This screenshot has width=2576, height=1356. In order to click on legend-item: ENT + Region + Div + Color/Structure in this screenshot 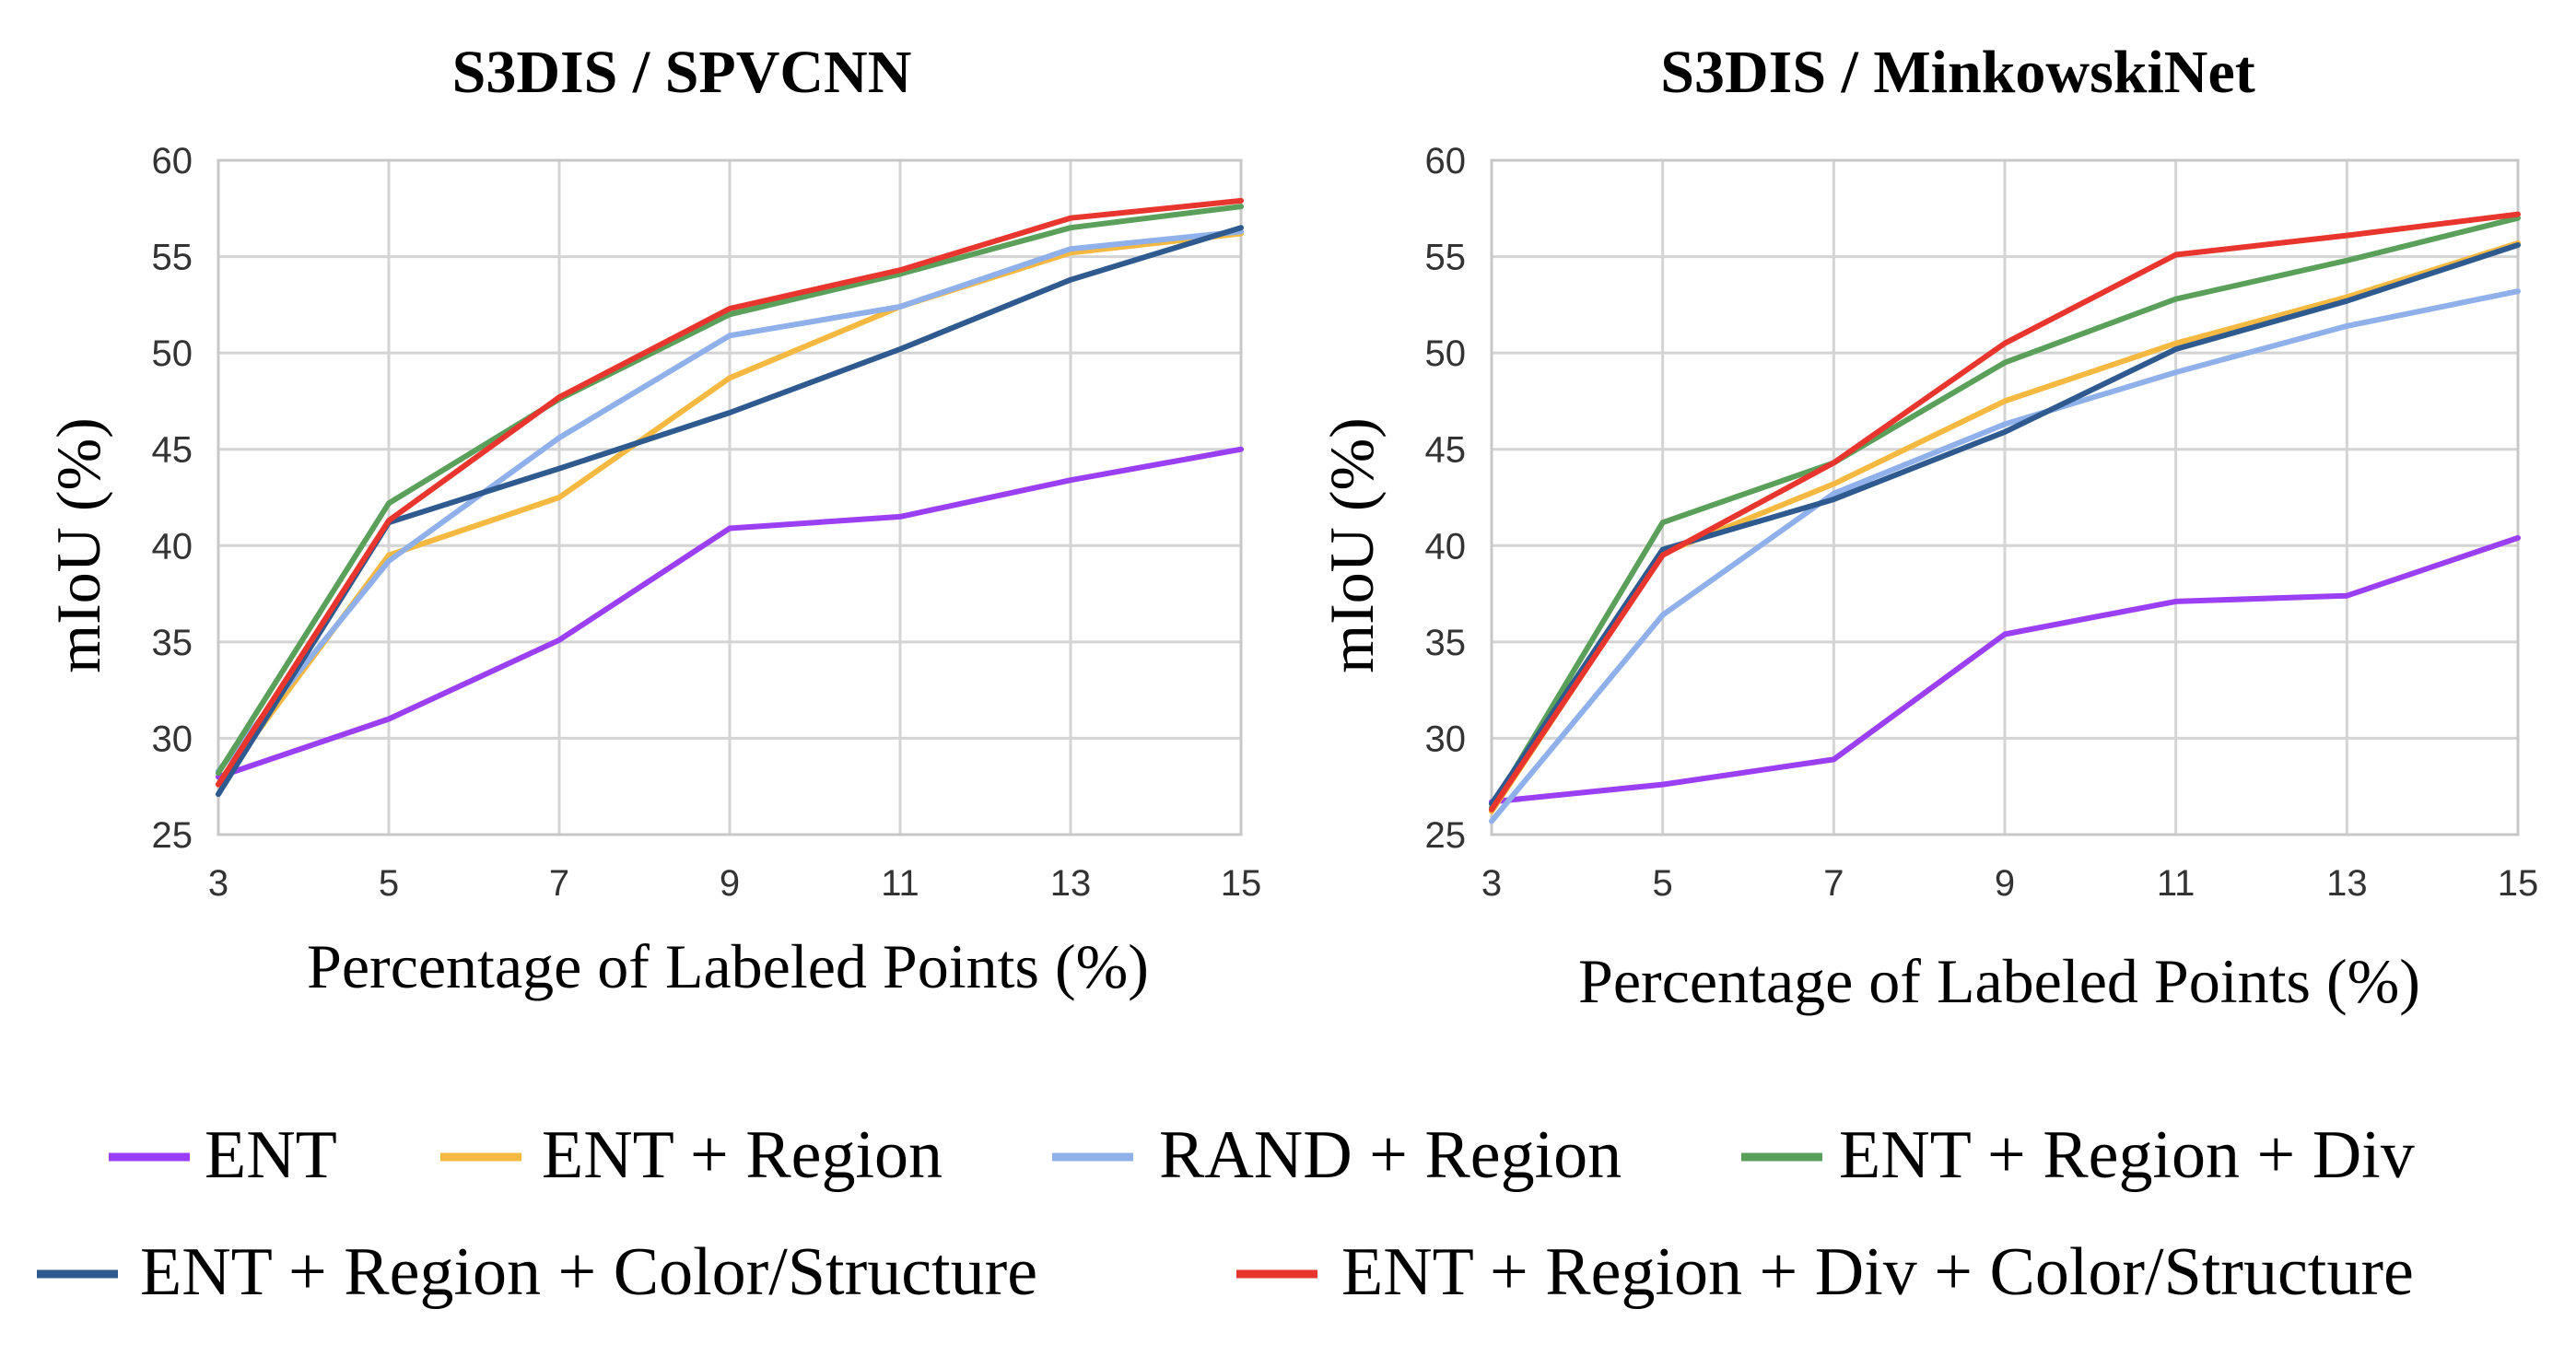, I will do `click(1825, 1272)`.